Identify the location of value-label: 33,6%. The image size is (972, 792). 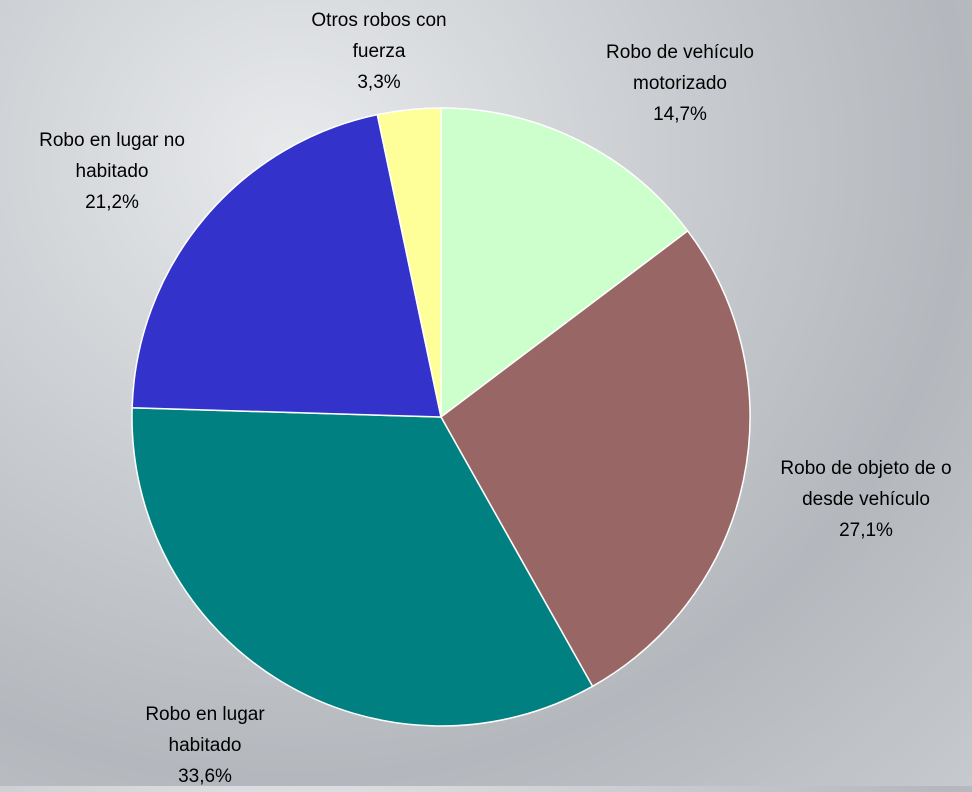
(205, 776).